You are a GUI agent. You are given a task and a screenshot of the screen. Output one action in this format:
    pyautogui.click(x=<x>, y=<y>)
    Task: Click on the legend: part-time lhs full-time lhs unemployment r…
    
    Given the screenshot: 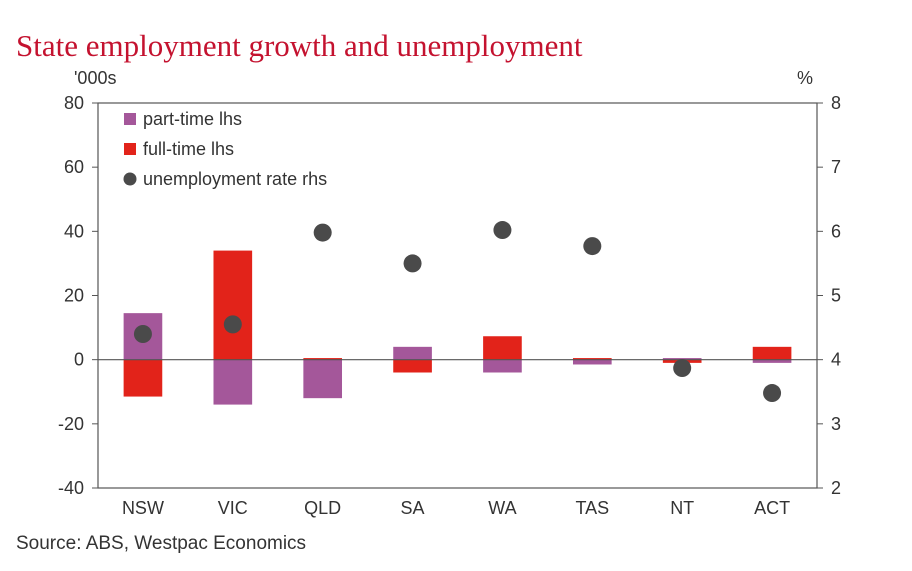 What is the action you would take?
    pyautogui.click(x=225, y=149)
    